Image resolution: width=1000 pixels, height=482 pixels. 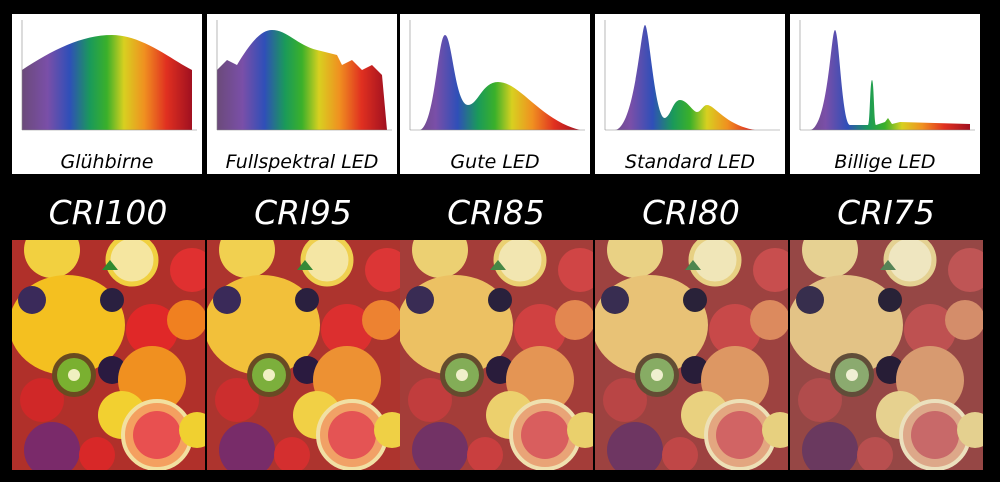 What do you see at coordinates (691, 212) in the screenshot?
I see `cri-label: CRI80` at bounding box center [691, 212].